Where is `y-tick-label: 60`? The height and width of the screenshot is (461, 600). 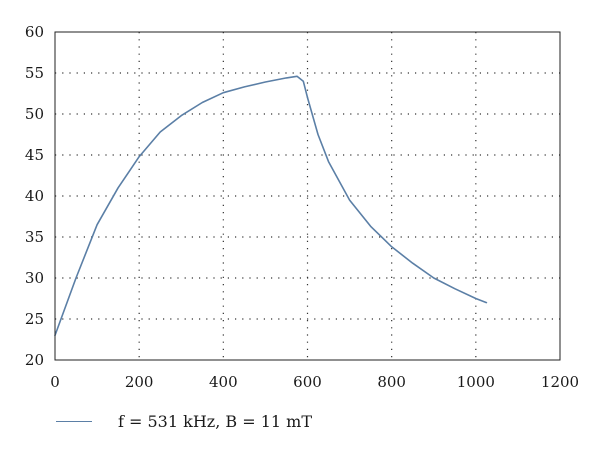 y-tick-label: 60 is located at coordinates (34, 32).